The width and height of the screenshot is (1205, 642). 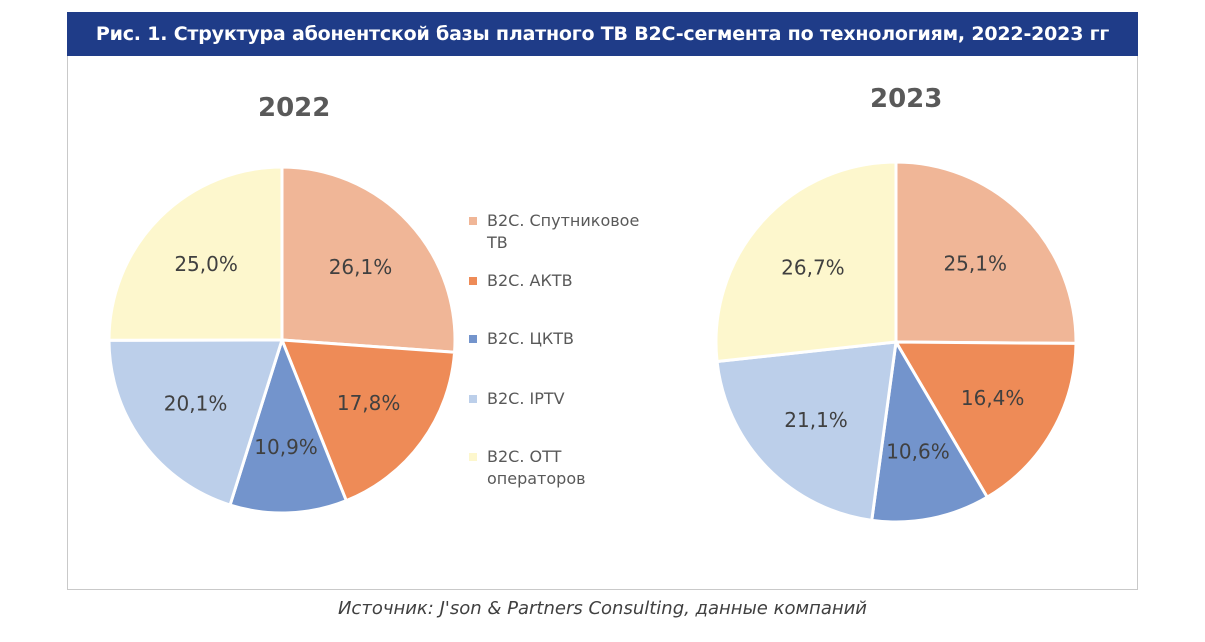 I want to click on pie-title-2022: 2022, so click(x=294, y=108).